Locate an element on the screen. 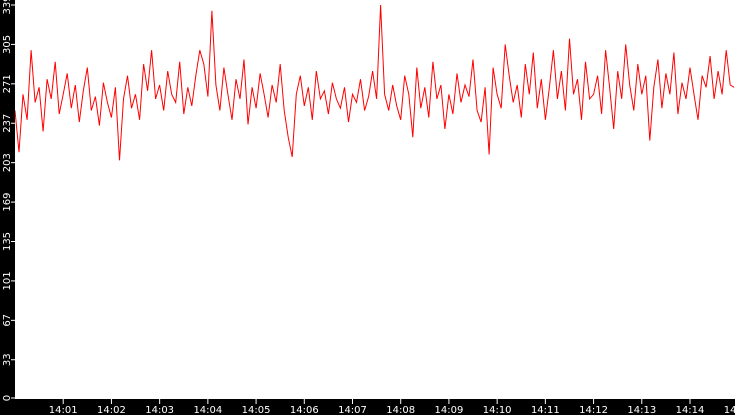 The height and width of the screenshot is (415, 735). x-tick-label: 14:10 is located at coordinates (497, 410).